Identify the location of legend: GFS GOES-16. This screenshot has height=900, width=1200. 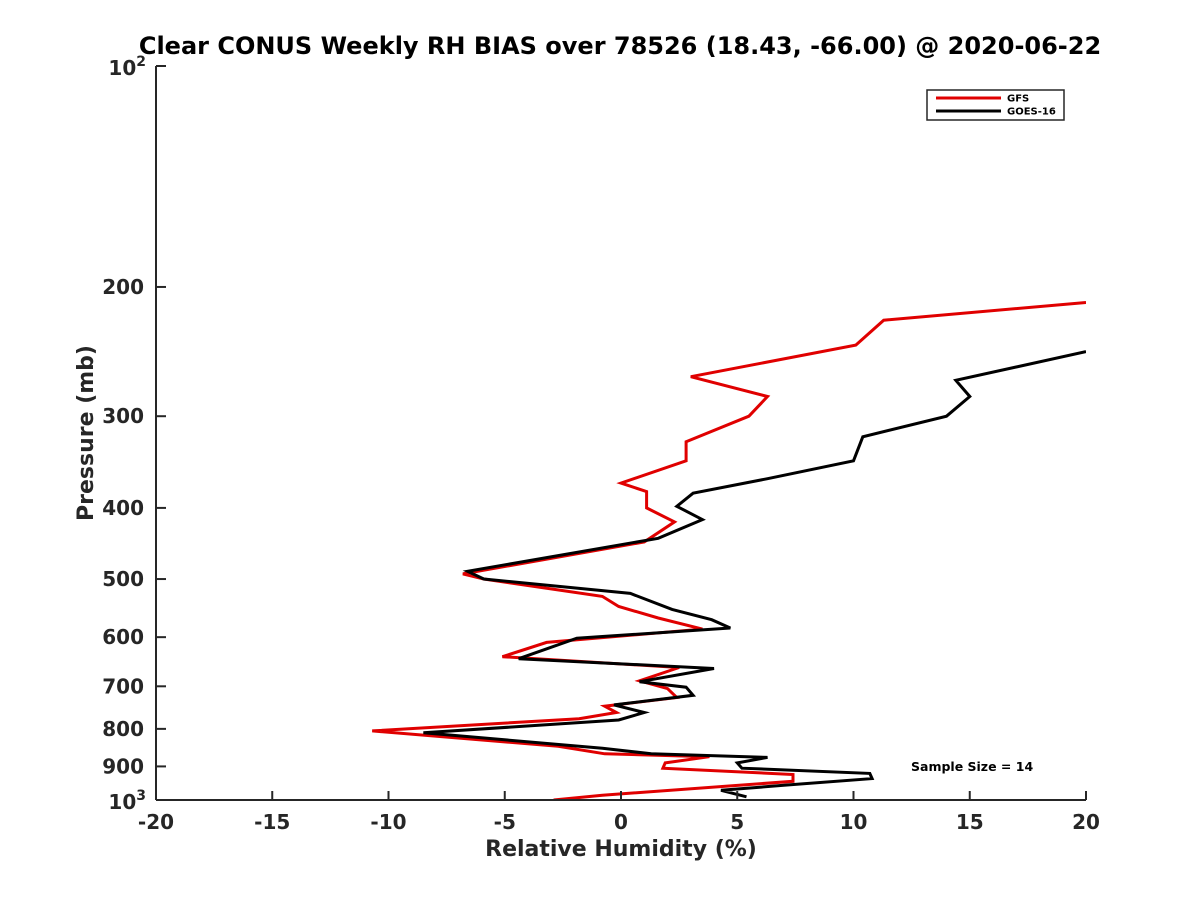
(995, 105).